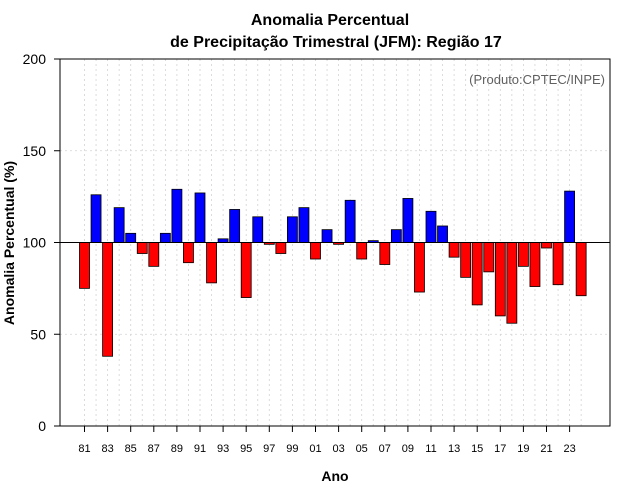  Describe the element at coordinates (35, 243) in the screenshot. I see `y-tick-label: 100` at that location.